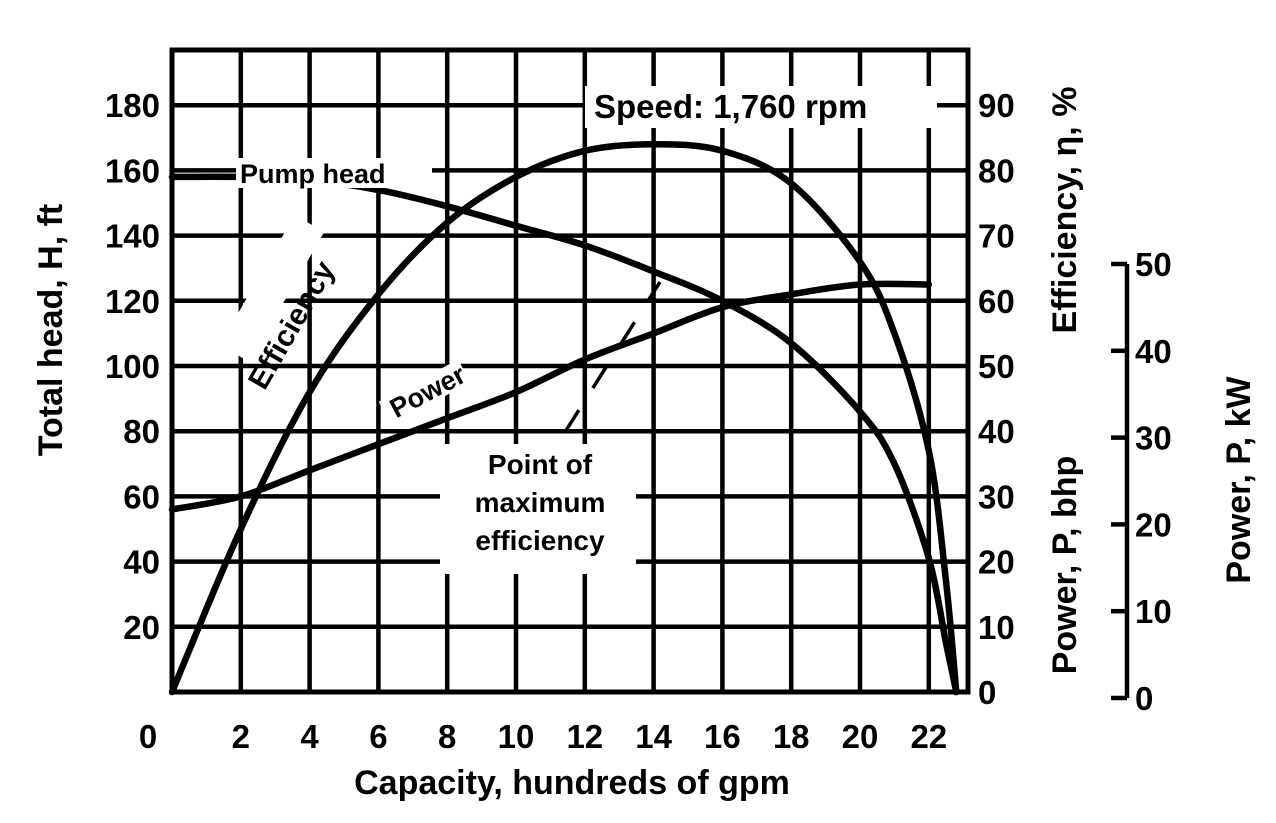 Image resolution: width=1276 pixels, height=823 pixels. Describe the element at coordinates (791, 736) in the screenshot. I see `x-tick-label: 18` at that location.